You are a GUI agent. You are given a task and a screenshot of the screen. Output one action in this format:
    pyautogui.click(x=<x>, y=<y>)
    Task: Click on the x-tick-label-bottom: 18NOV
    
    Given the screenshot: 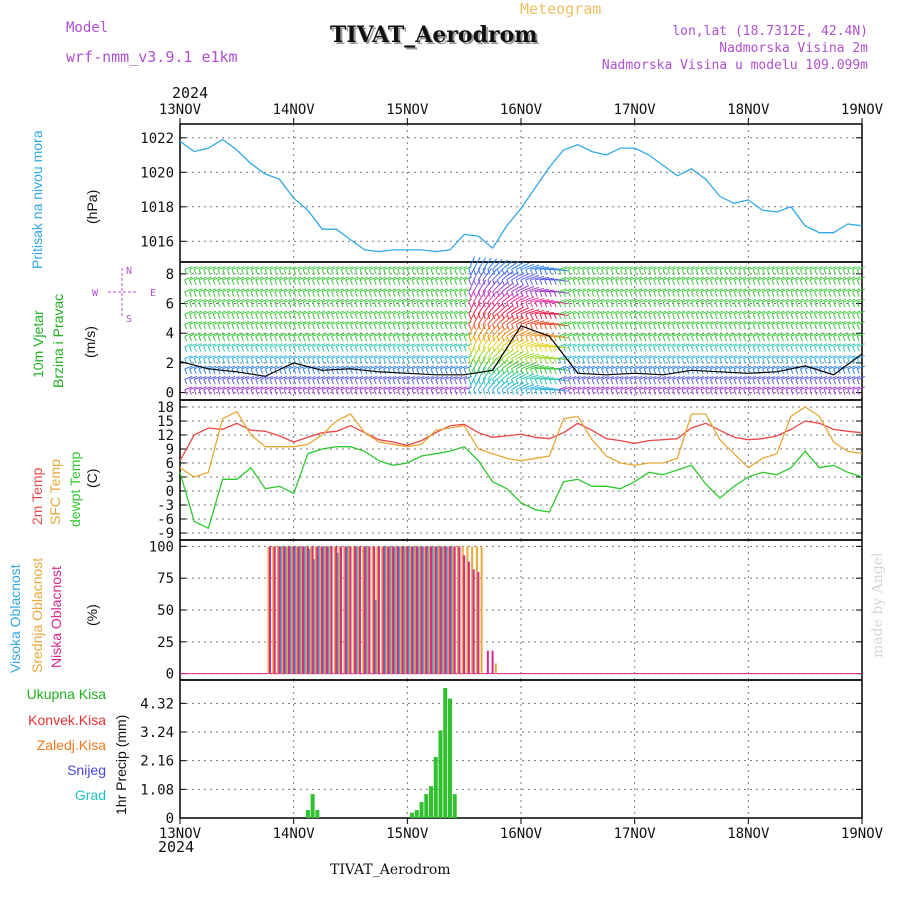 What is the action you would take?
    pyautogui.click(x=748, y=834)
    